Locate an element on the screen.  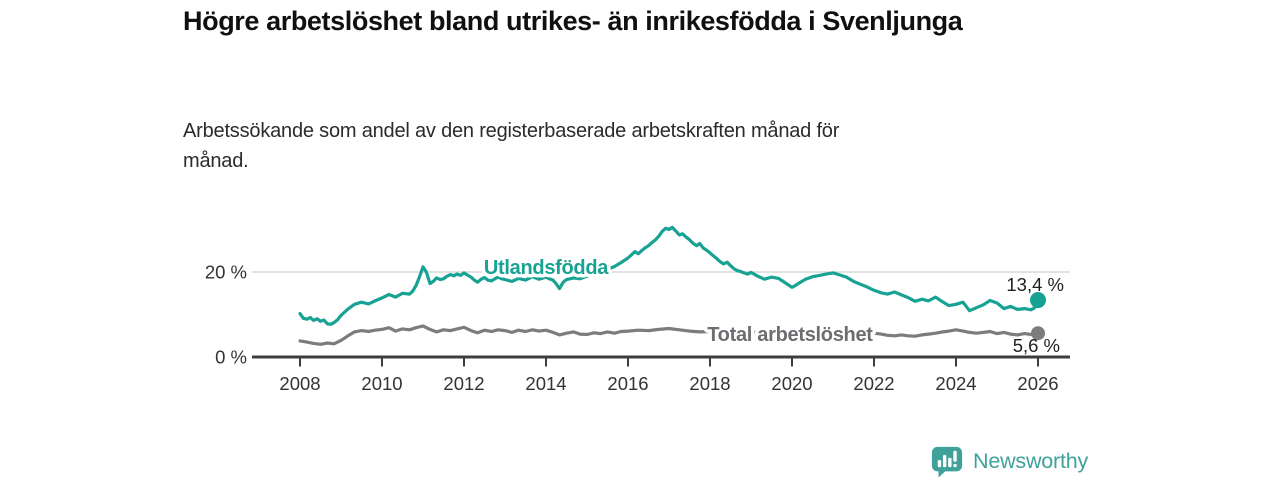
series-end-label-utlandsfodda: 13,4 % is located at coordinates (1035, 284).